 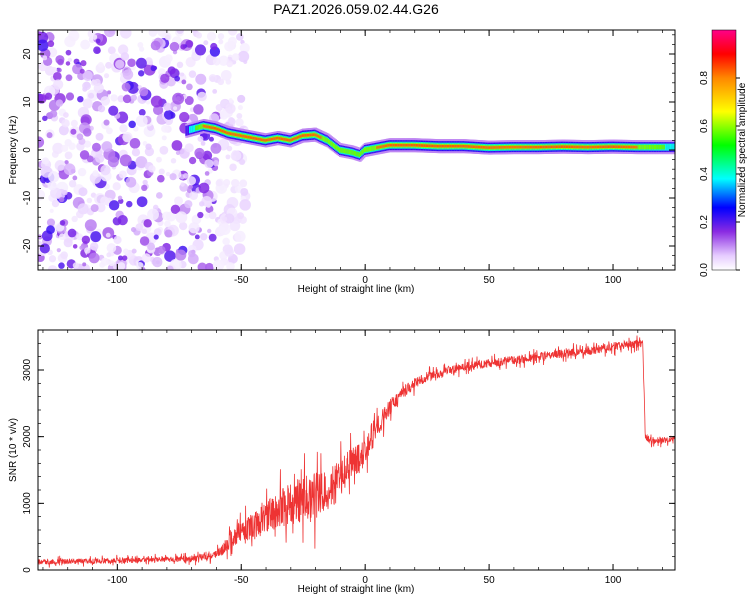 What do you see at coordinates (365, 280) in the screenshot?
I see `spectrogram-x-tick-label: 0` at bounding box center [365, 280].